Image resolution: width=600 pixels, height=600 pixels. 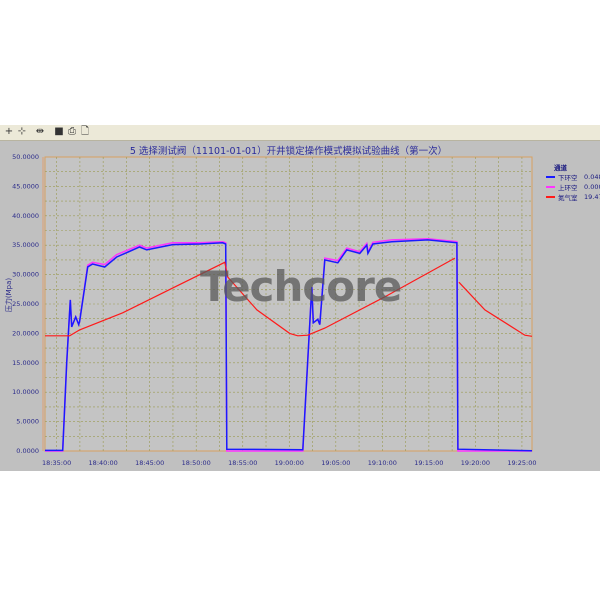 I want to click on x-tick-label: 18:35:00, so click(x=56, y=463).